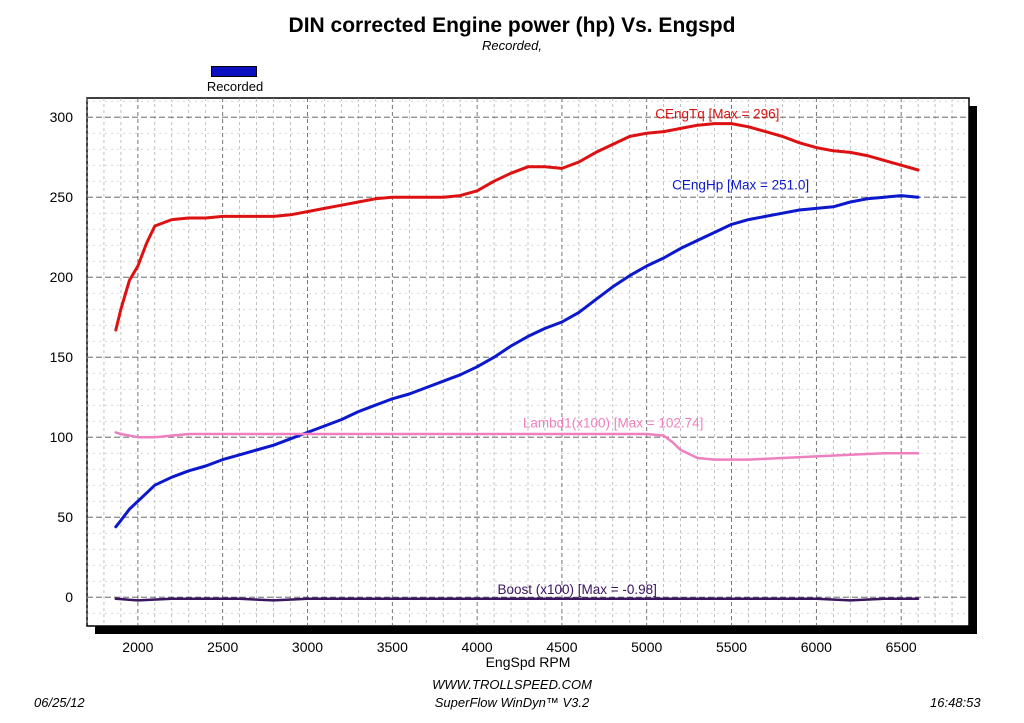 This screenshot has width=1024, height=723. Describe the element at coordinates (646, 647) in the screenshot. I see `x-tick-label: 5000` at that location.